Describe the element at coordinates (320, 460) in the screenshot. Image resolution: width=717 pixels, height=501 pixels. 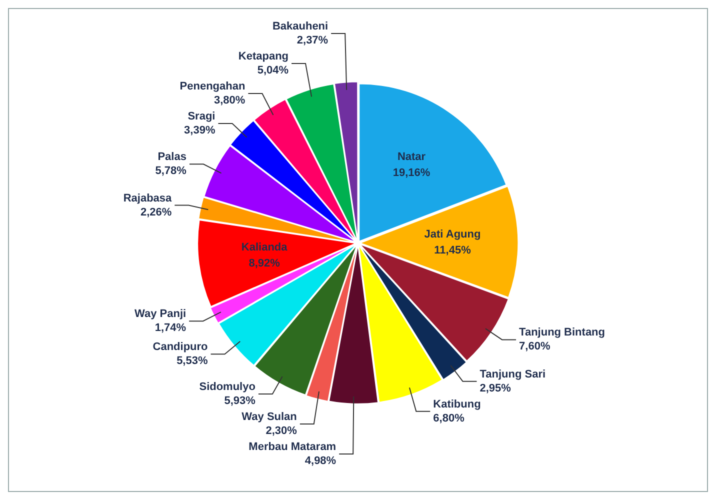
I see `data-label: 4,98%` at that location.